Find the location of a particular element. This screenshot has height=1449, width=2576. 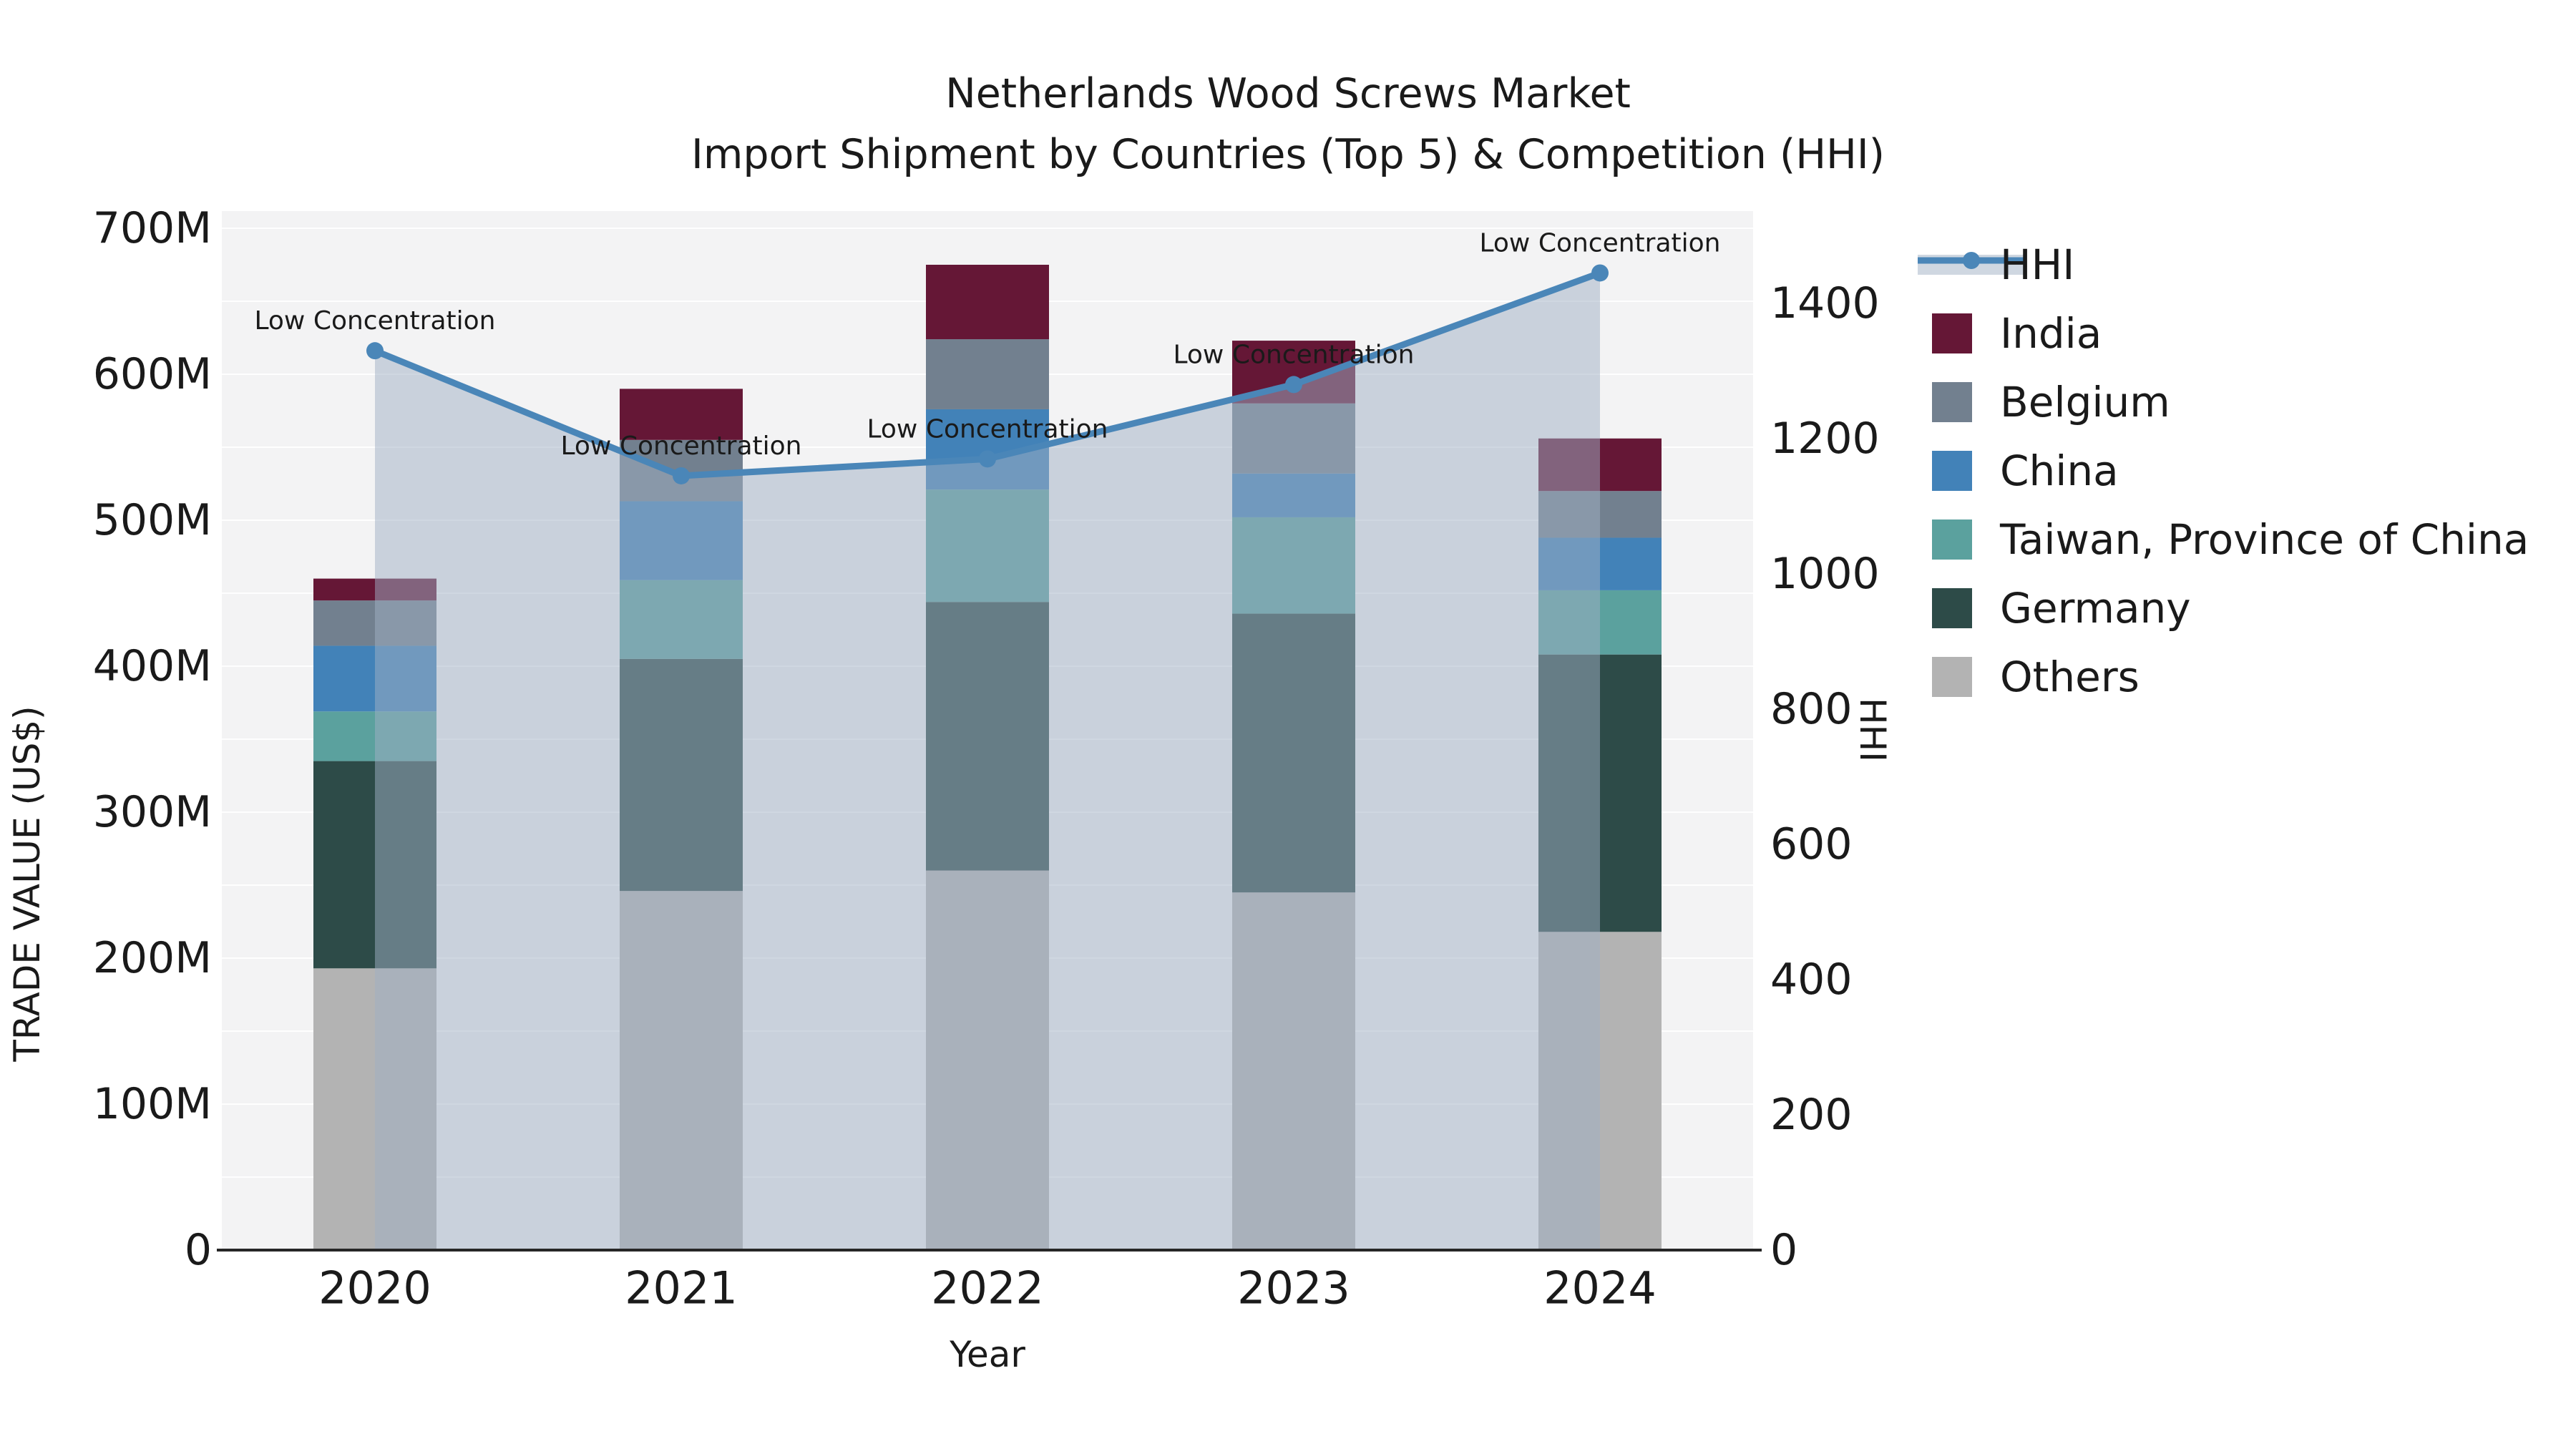

legend-item: China is located at coordinates (2025, 471).